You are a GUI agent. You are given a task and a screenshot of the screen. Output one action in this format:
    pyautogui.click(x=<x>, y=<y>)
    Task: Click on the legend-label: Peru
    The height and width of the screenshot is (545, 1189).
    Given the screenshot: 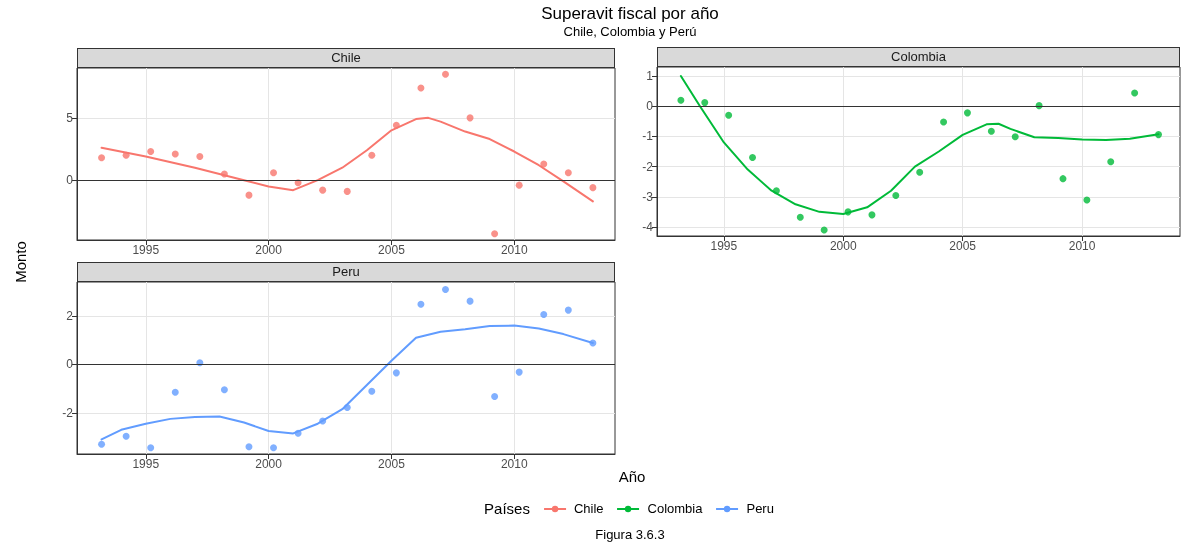 What is the action you would take?
    pyautogui.click(x=760, y=508)
    